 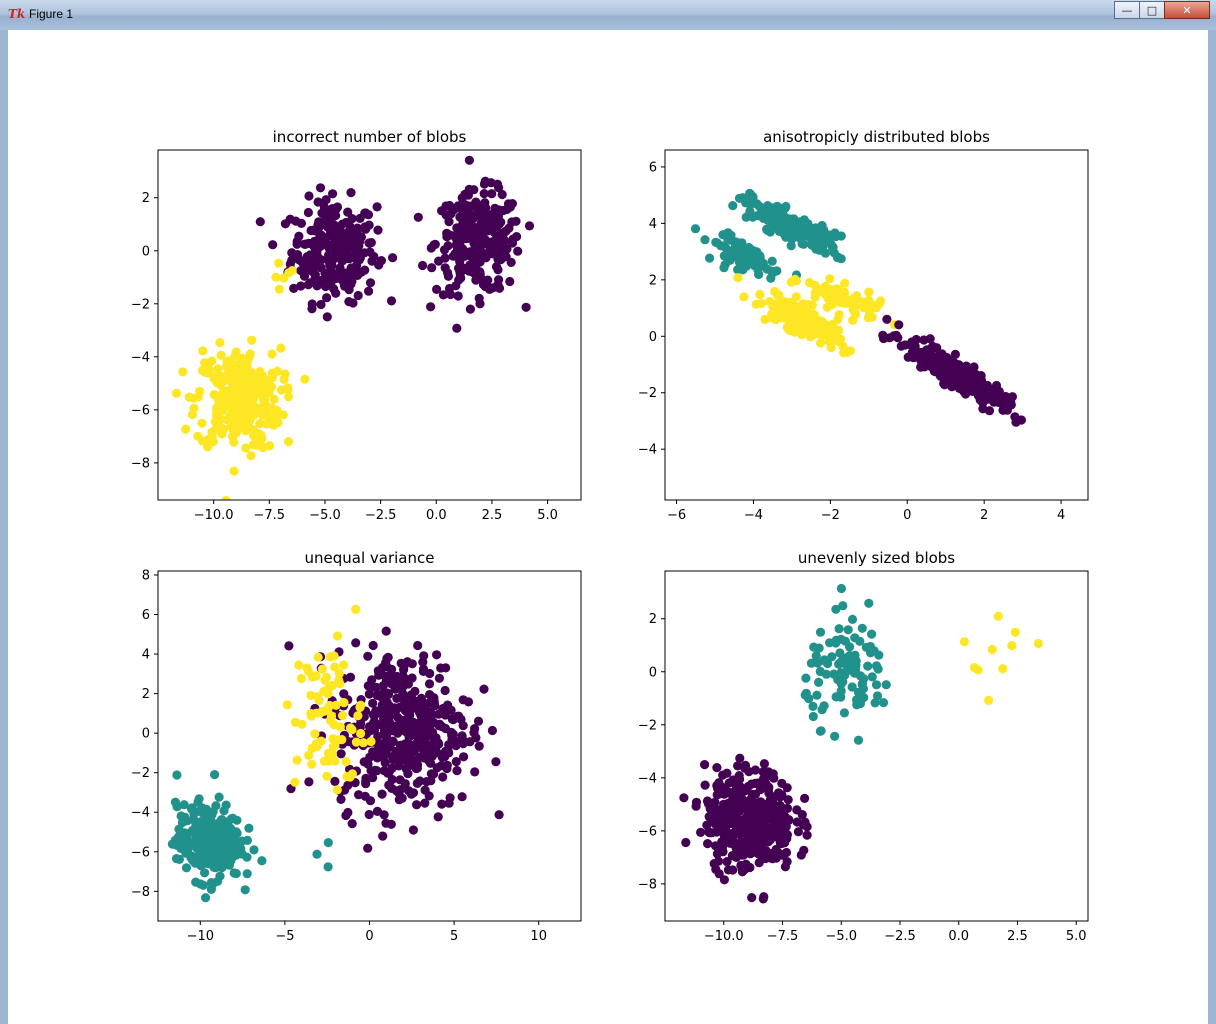 I want to click on y-tick-label: 6, so click(x=653, y=167).